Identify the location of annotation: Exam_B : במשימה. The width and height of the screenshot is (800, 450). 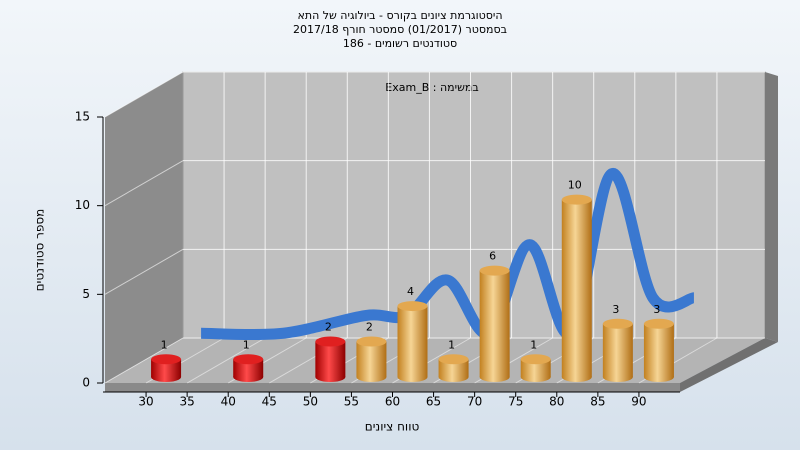
(431, 87).